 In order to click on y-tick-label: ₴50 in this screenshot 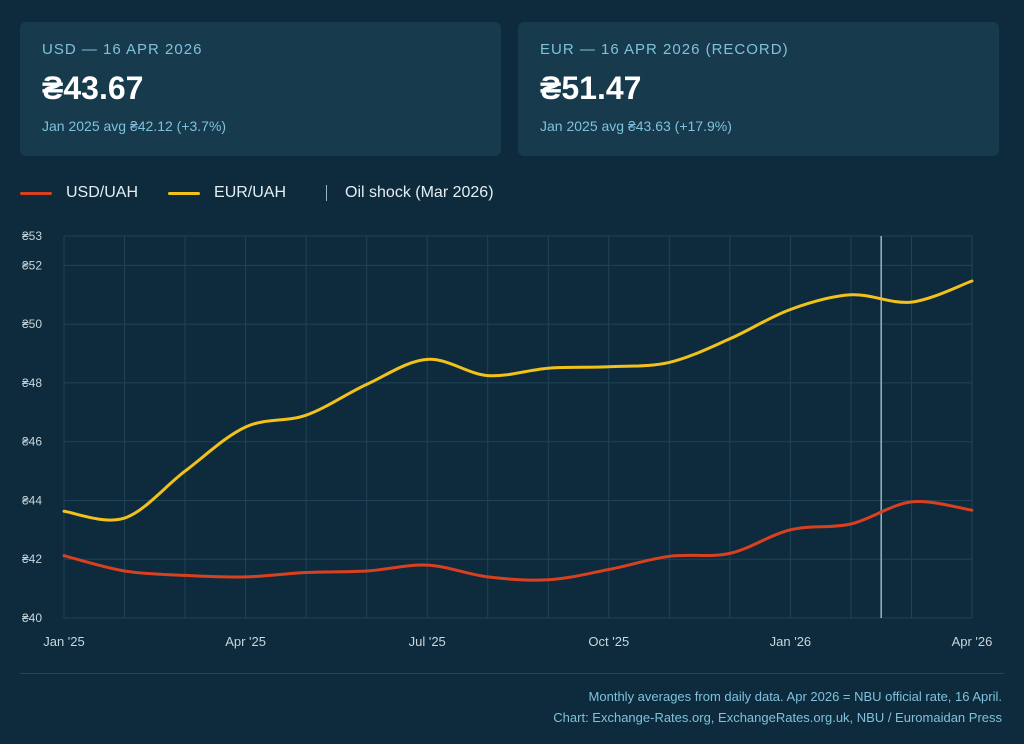, I will do `click(32, 324)`.